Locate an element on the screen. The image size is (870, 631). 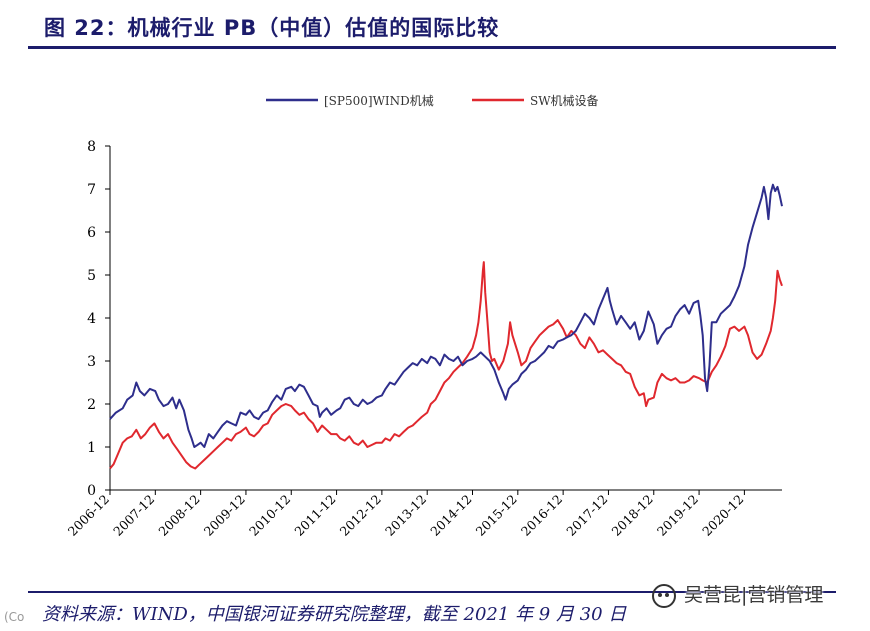
x-tick-label: 2010-12 is located at coordinates (269, 515).